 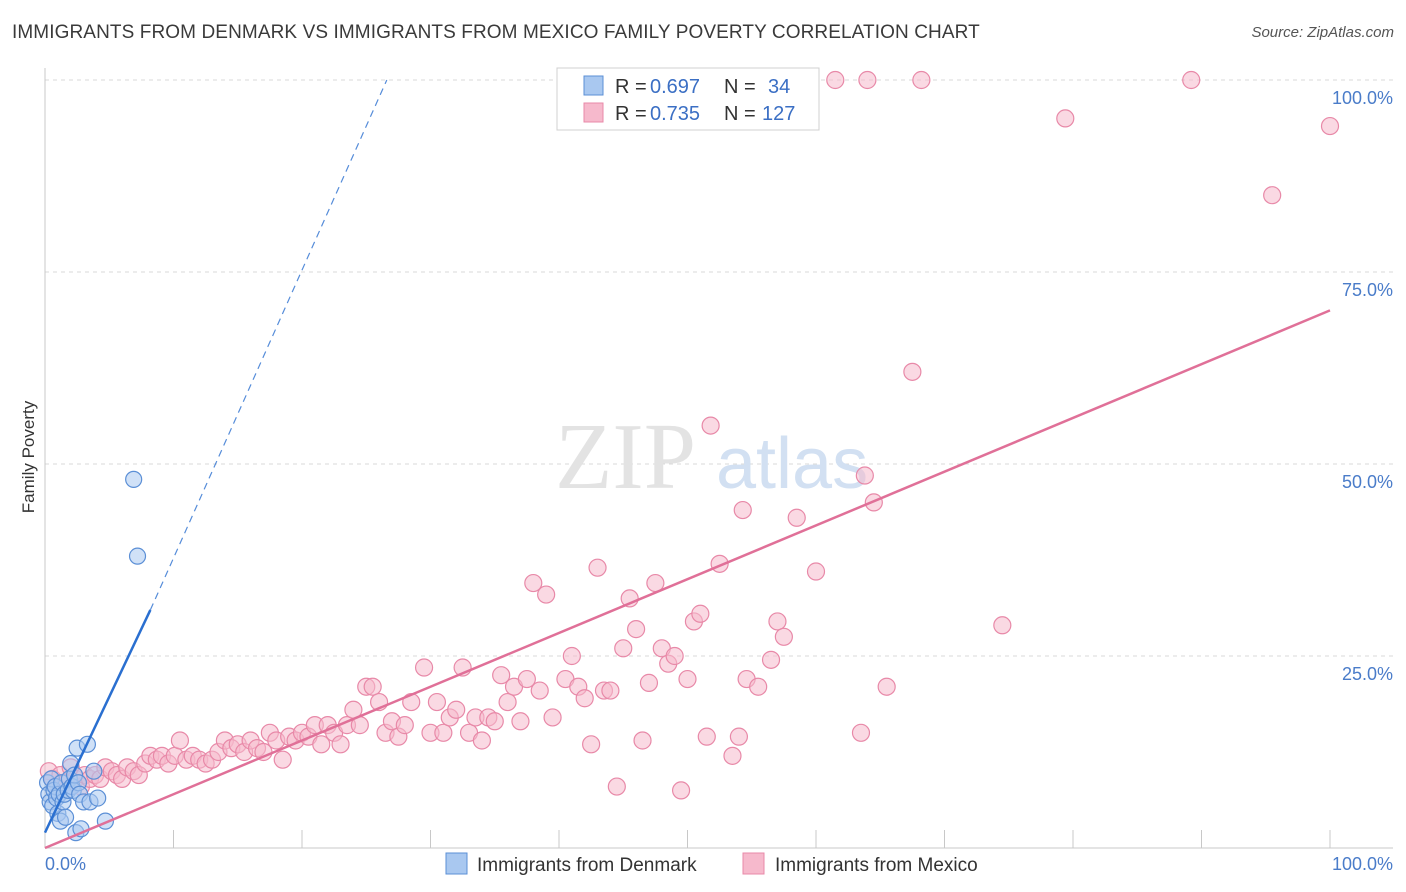 I want to click on legend-swatch-mexico, so click(x=593, y=112).